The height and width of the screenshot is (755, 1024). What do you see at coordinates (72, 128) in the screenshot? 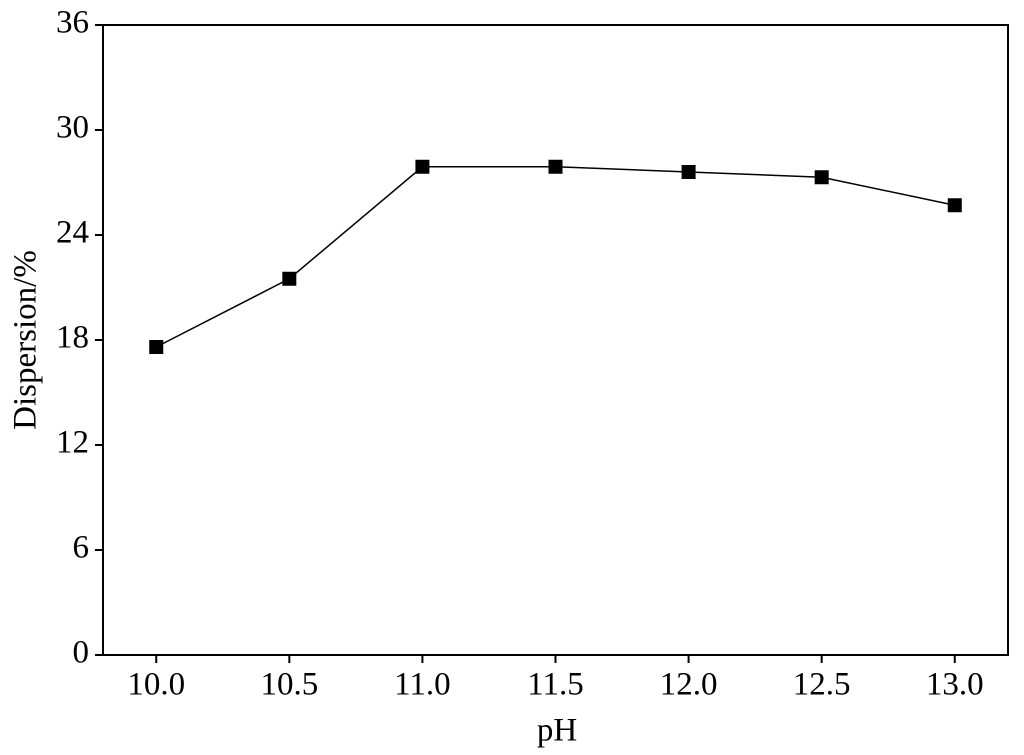
I see `y-tick-label: 30` at bounding box center [72, 128].